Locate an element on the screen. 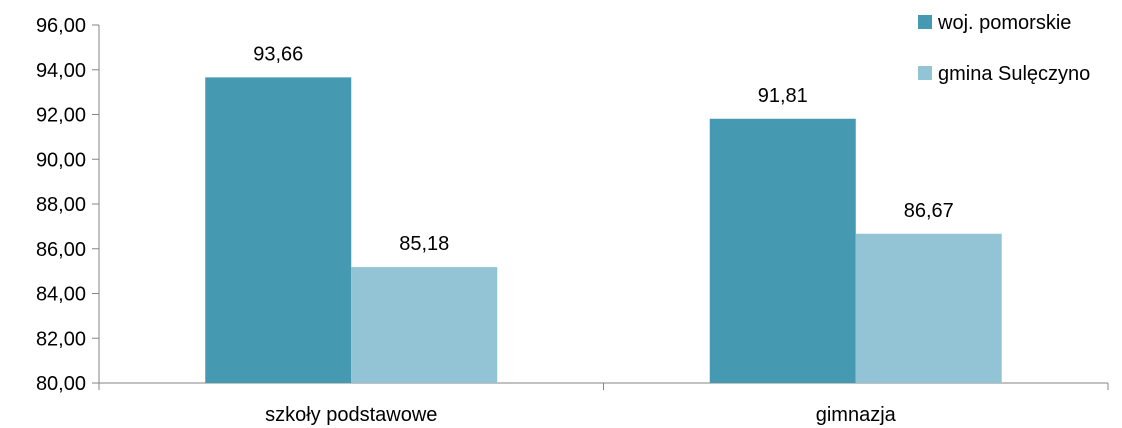 This screenshot has height=428, width=1122. legend-label: gmina Sulęczyno is located at coordinates (1014, 74).